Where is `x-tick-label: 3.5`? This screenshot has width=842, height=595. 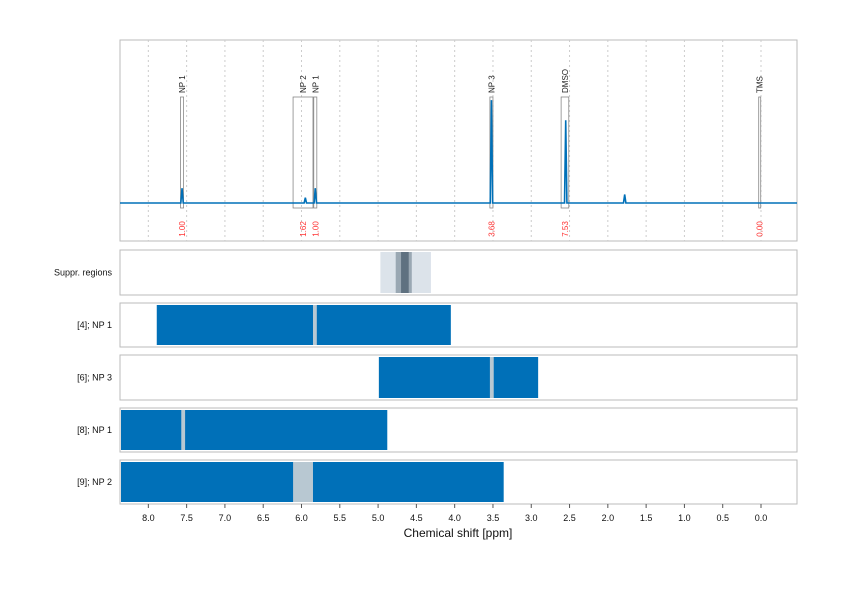 x-tick-label: 3.5 is located at coordinates (493, 518).